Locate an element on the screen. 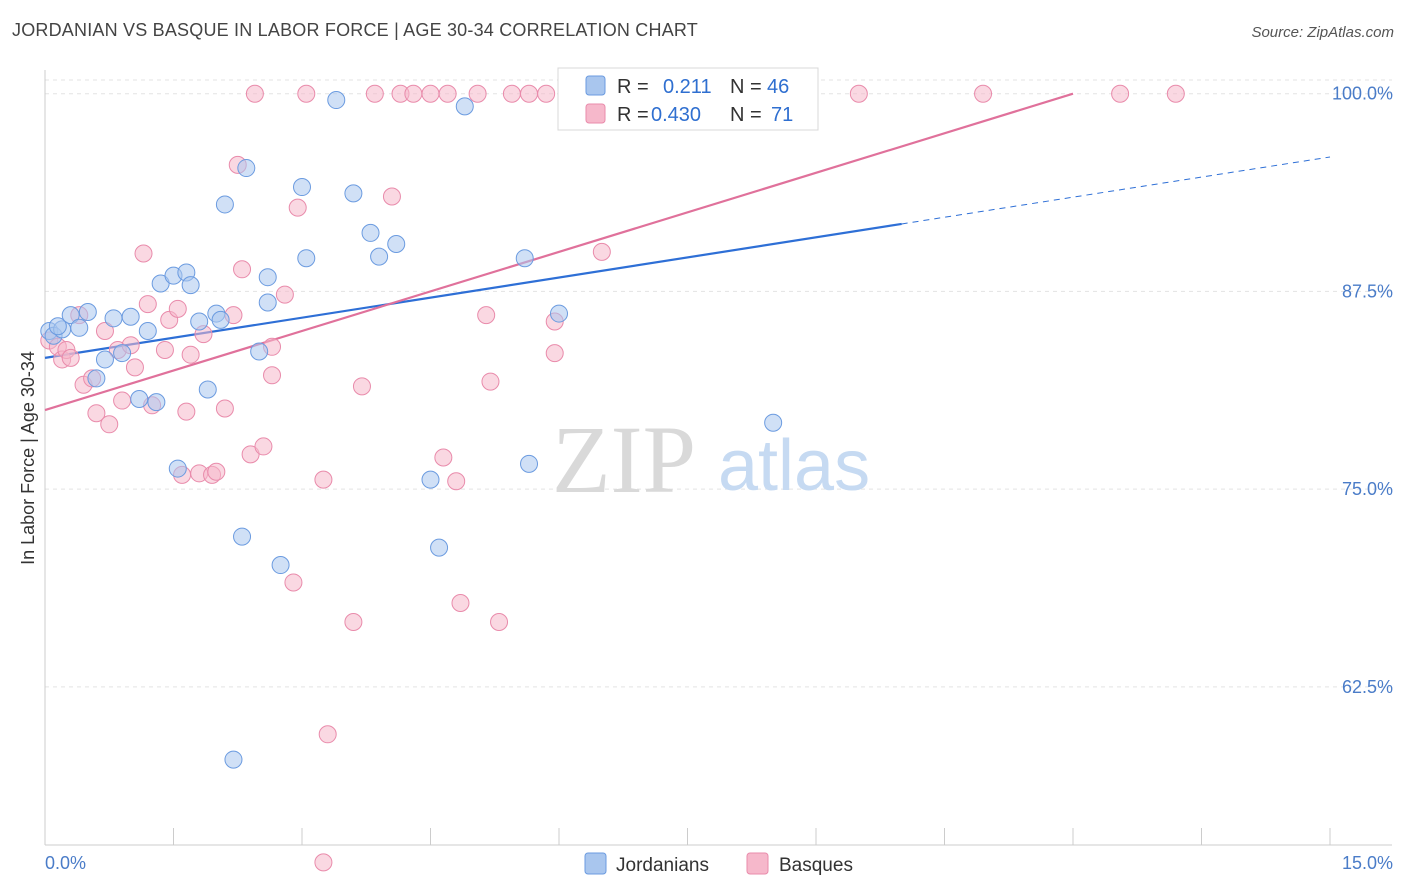 This screenshot has width=1406, height=892. watermark-atlas: atlas is located at coordinates (794, 466).